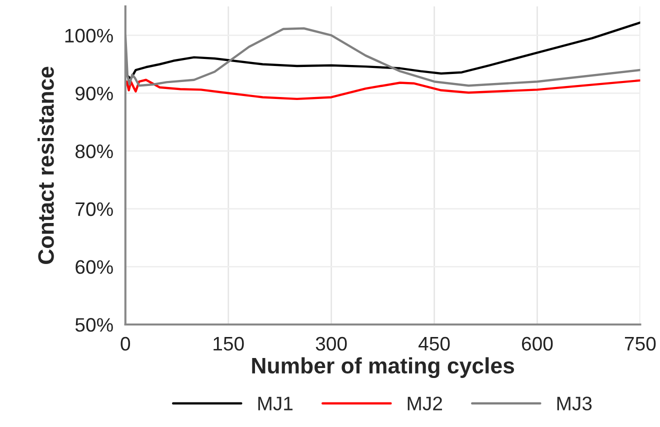 The image size is (660, 427). I want to click on x-tick-label: 0, so click(125, 343).